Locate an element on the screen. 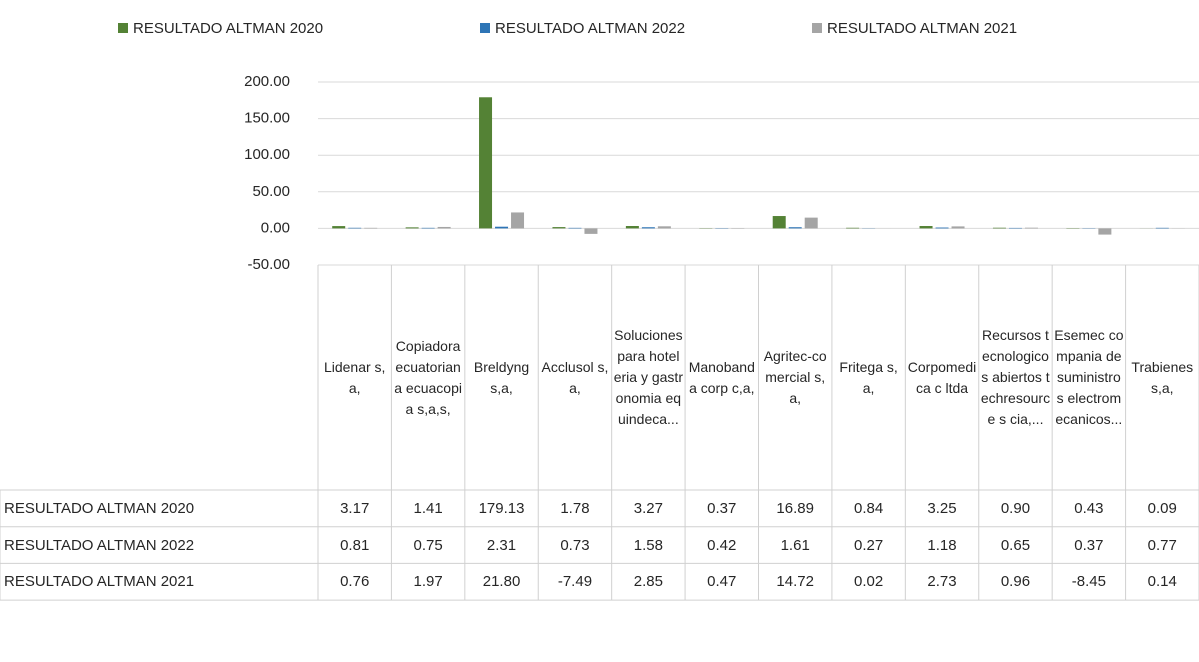 The height and width of the screenshot is (662, 1199). category-label: Fritega s,a, is located at coordinates (868, 377).